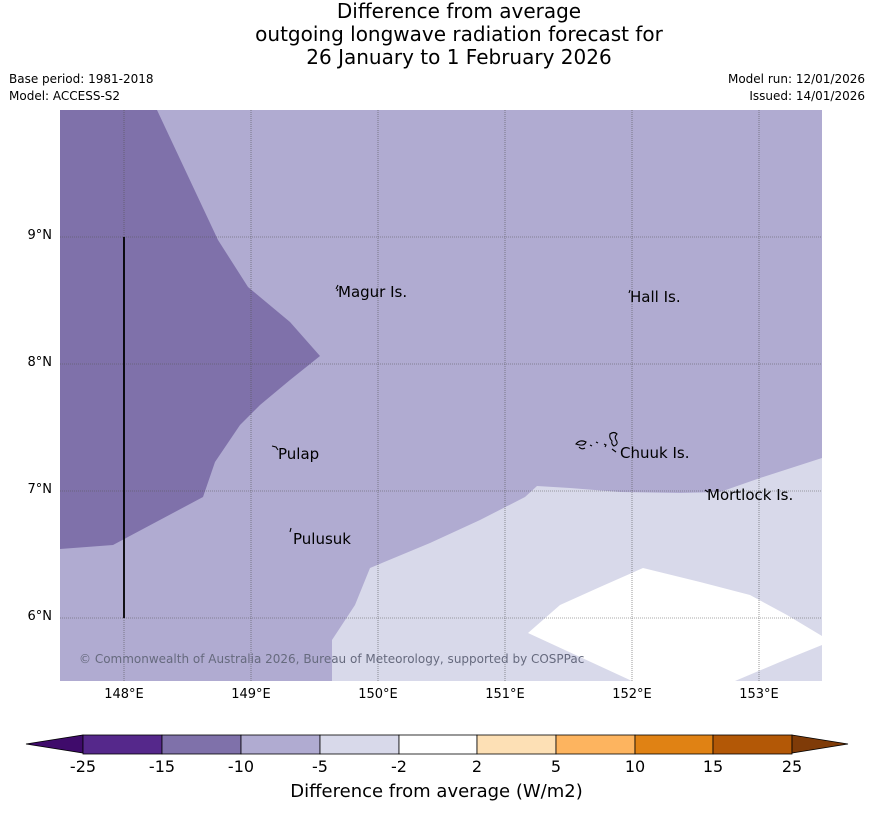  Describe the element at coordinates (459, 57) in the screenshot. I see `title-line-3: 26 January to 1 February 2026` at that location.